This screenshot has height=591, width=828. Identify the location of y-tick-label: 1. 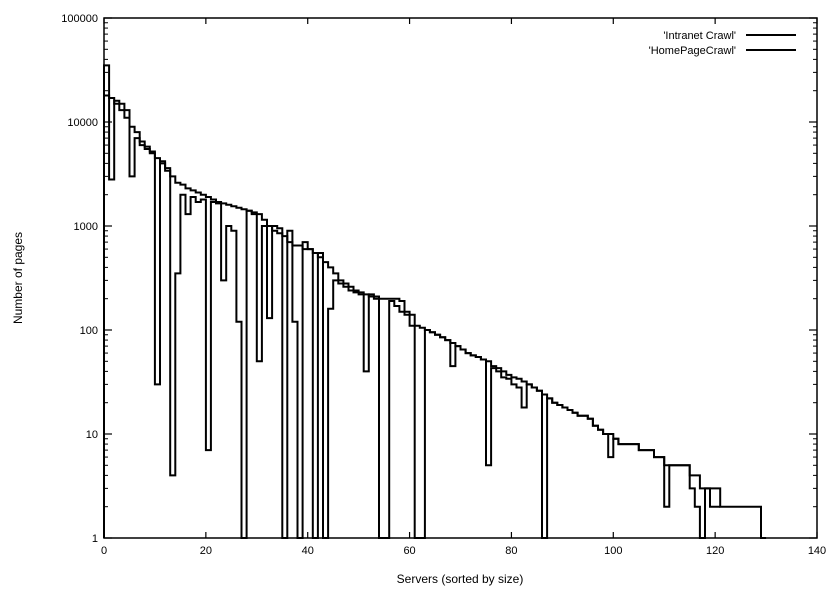
(95, 539).